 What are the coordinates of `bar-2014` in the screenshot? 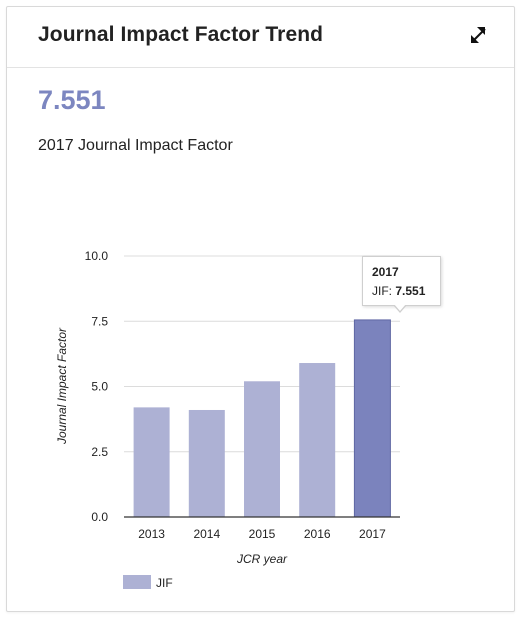 It's located at (206, 463).